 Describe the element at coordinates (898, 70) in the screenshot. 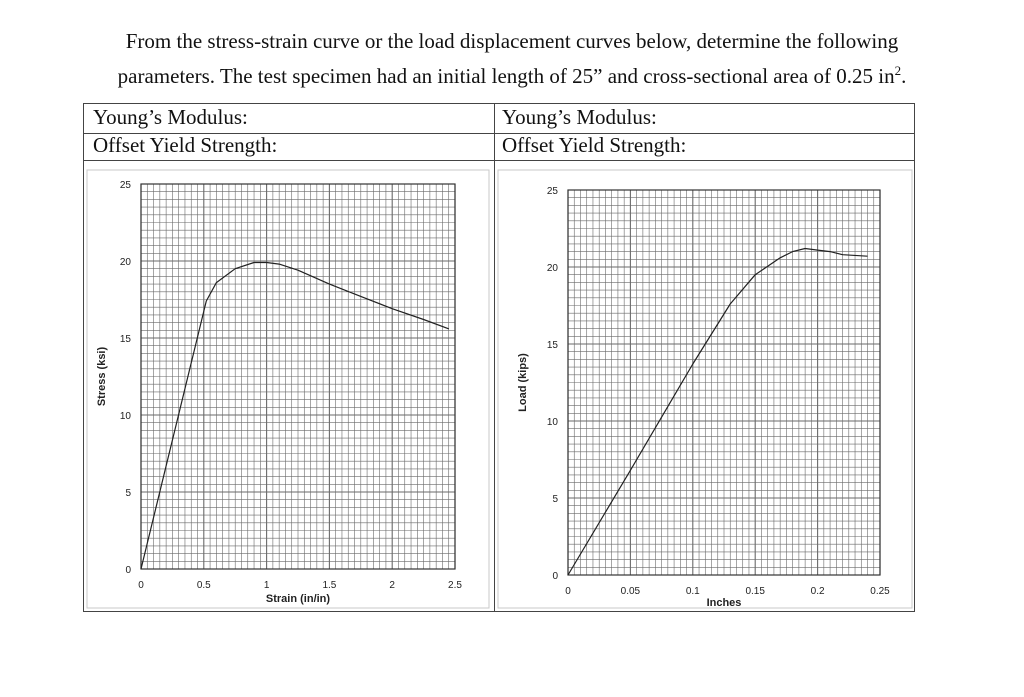

I see `area-unit-exponent: 2` at that location.